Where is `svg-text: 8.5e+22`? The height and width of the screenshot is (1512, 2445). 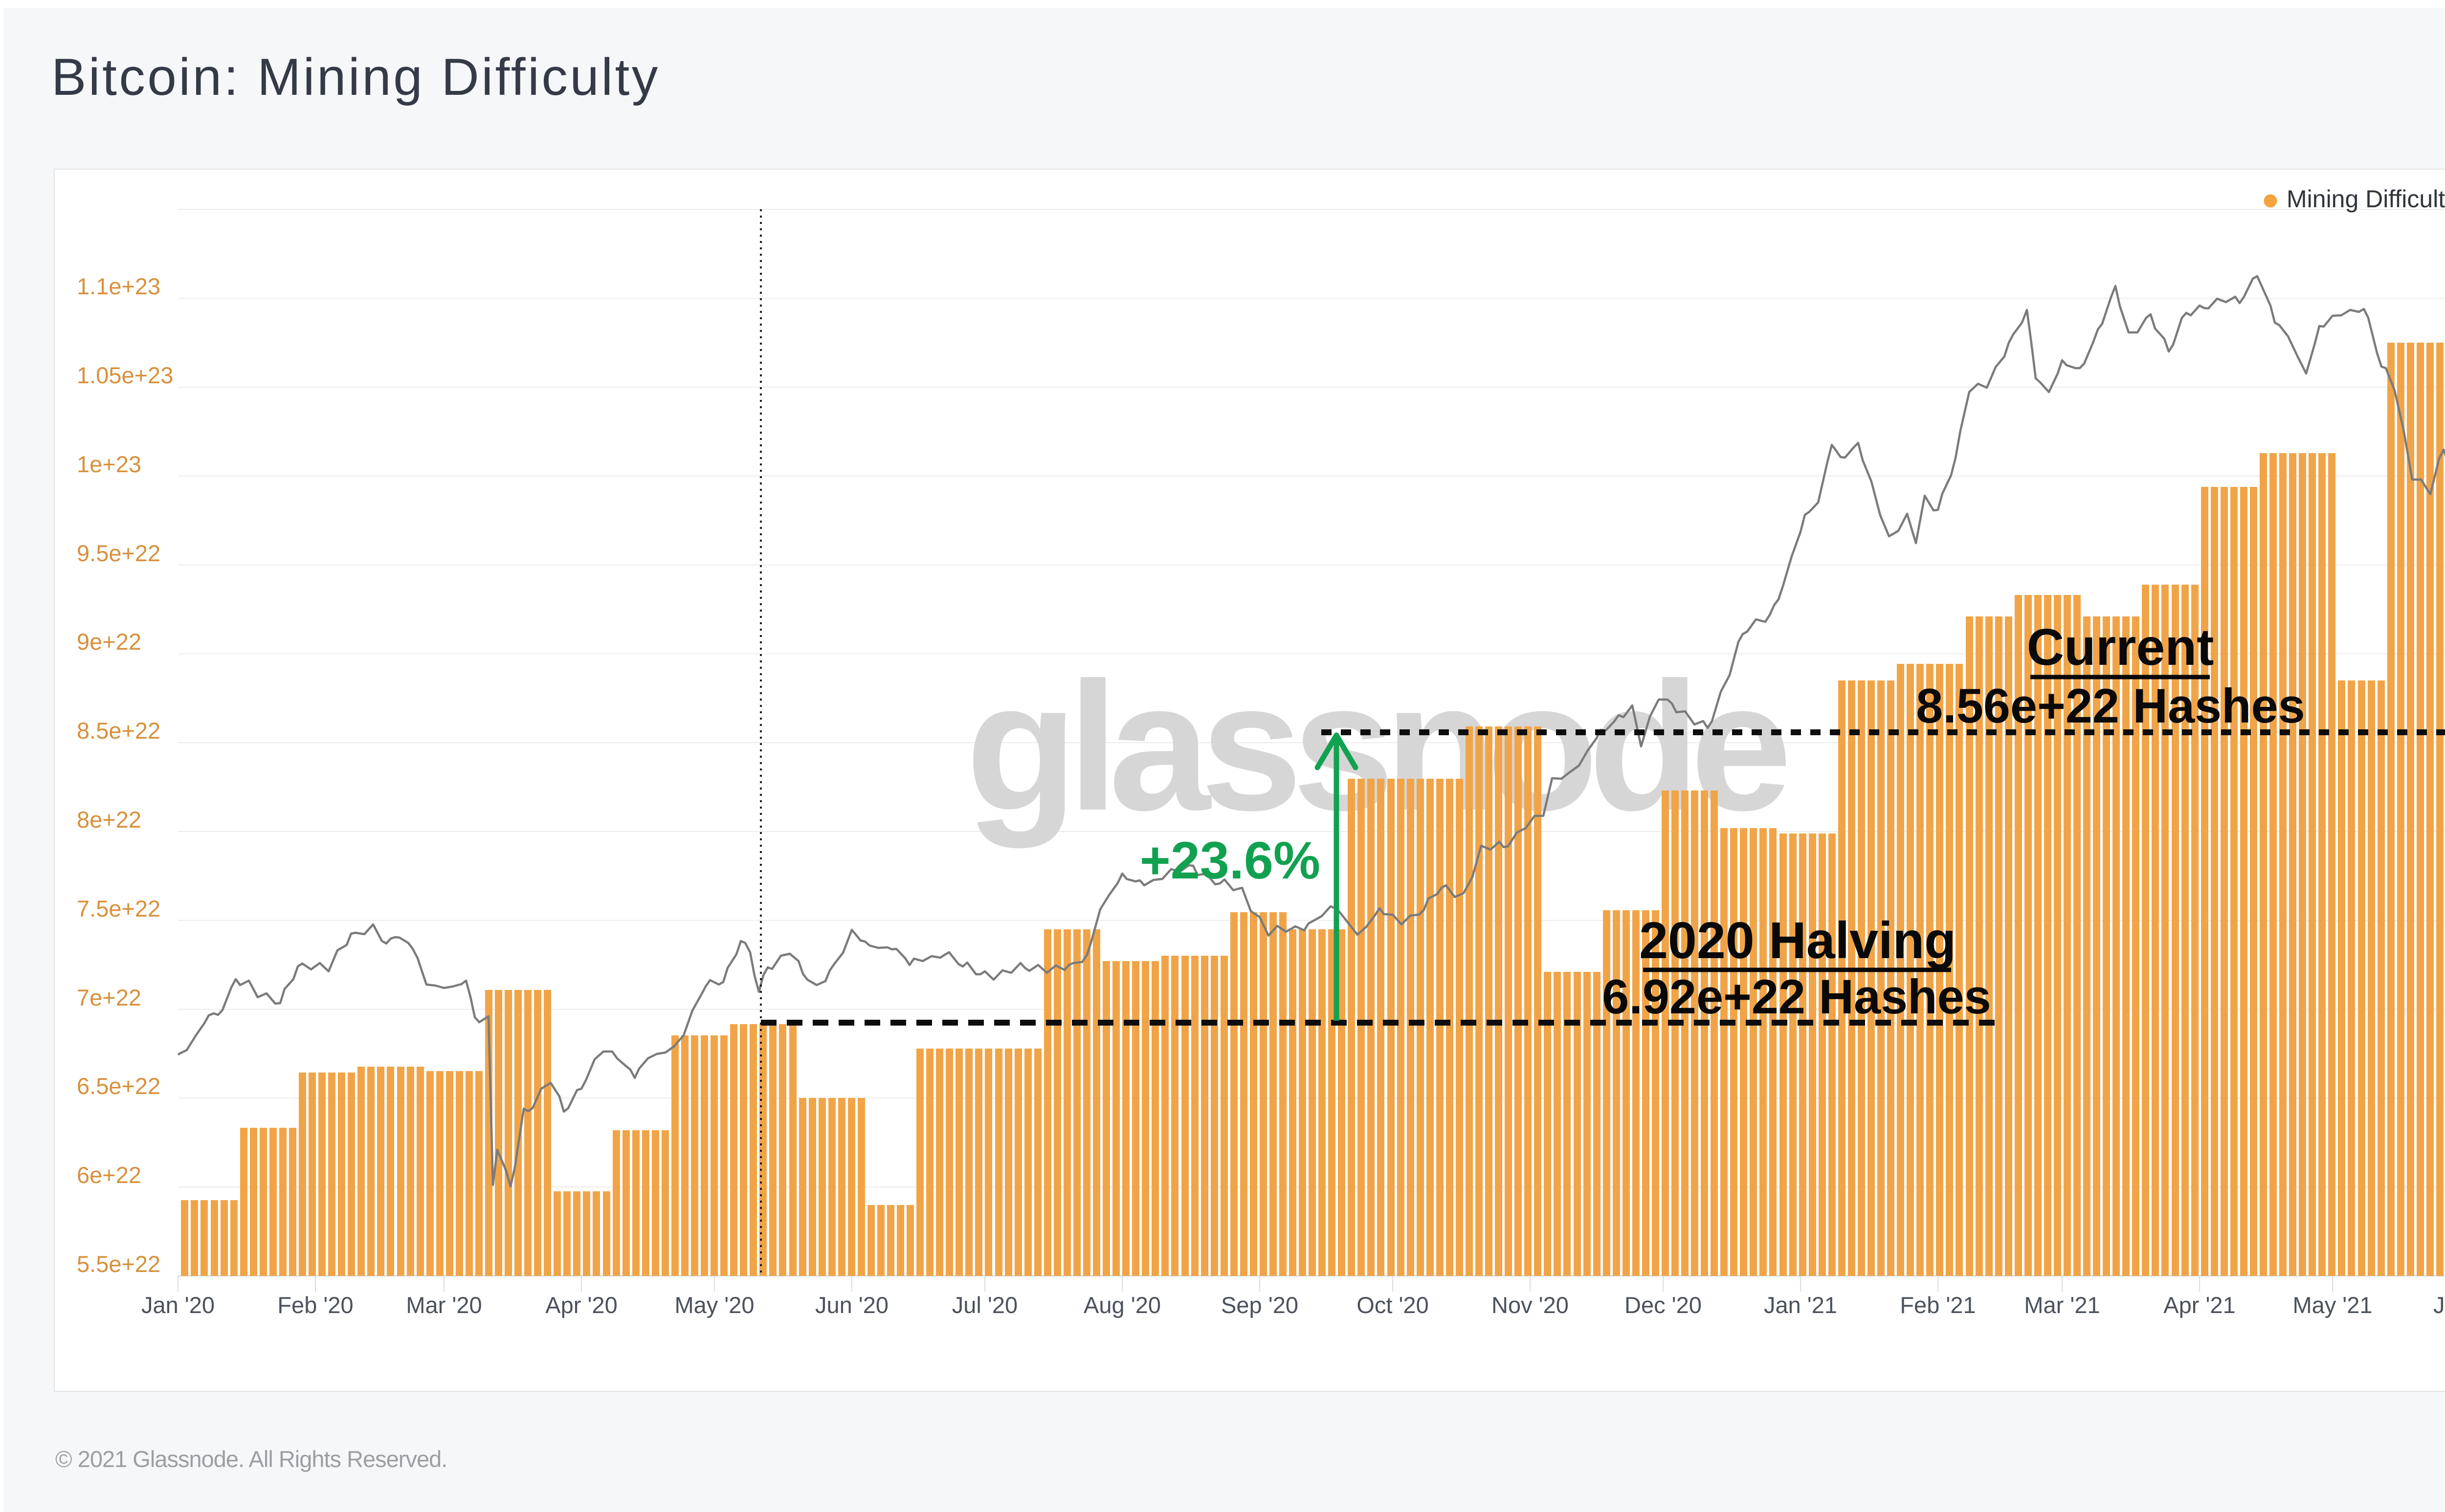 svg-text: 8.5e+22 is located at coordinates (118, 731).